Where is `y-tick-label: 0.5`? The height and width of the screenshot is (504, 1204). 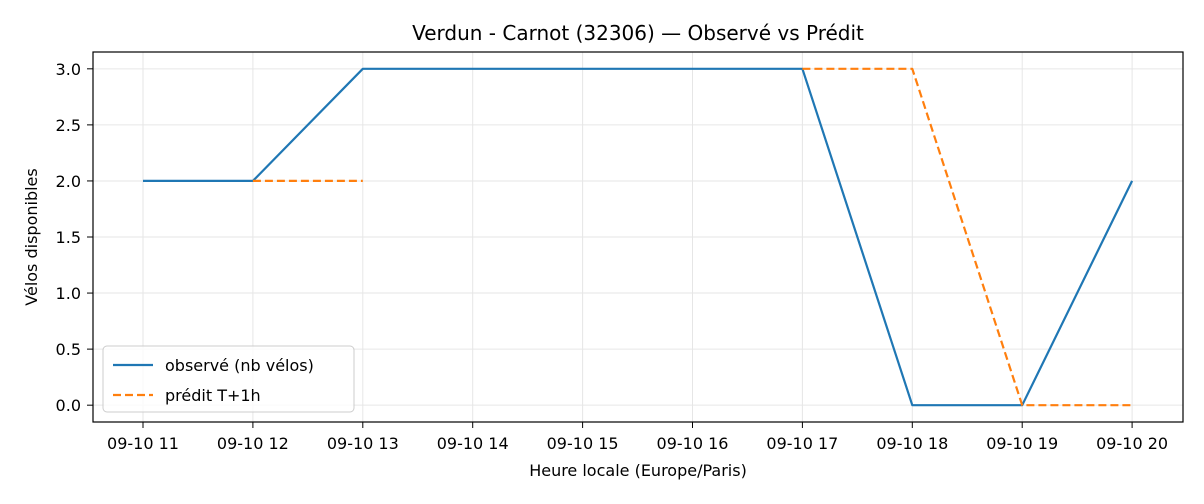 y-tick-label: 0.5 is located at coordinates (68, 349).